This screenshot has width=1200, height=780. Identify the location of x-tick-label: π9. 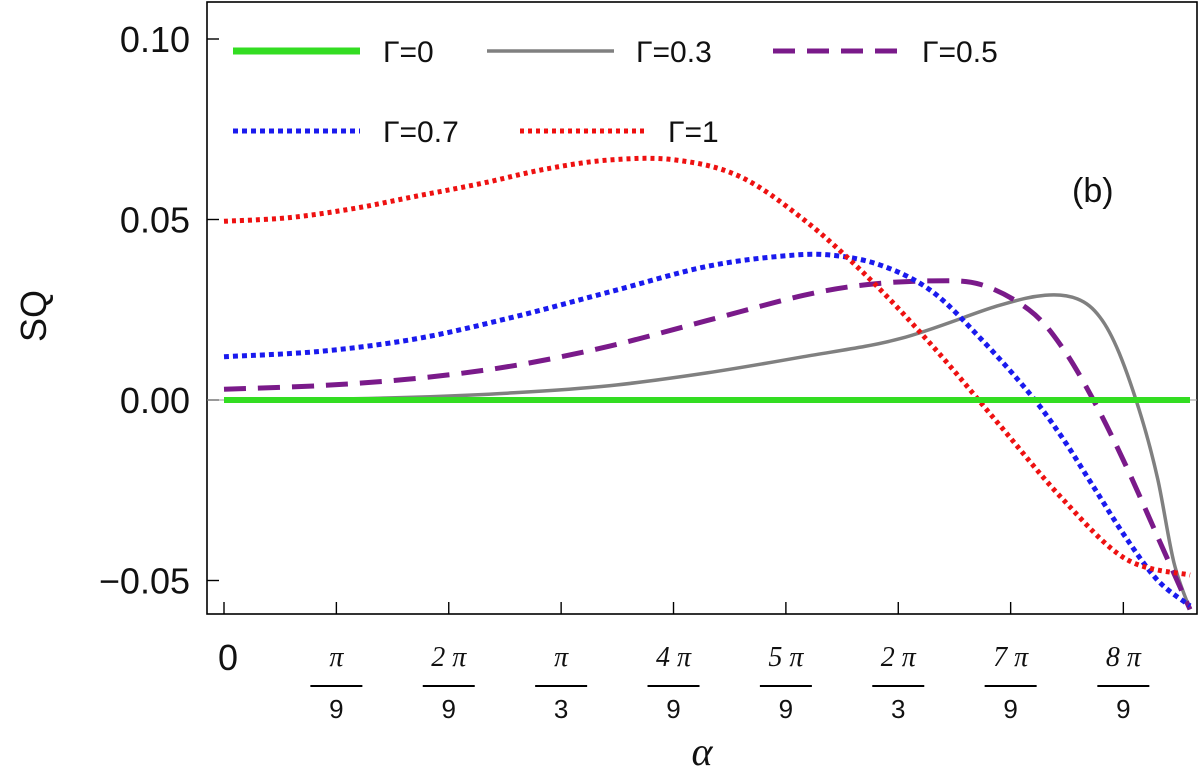
(336, 683).